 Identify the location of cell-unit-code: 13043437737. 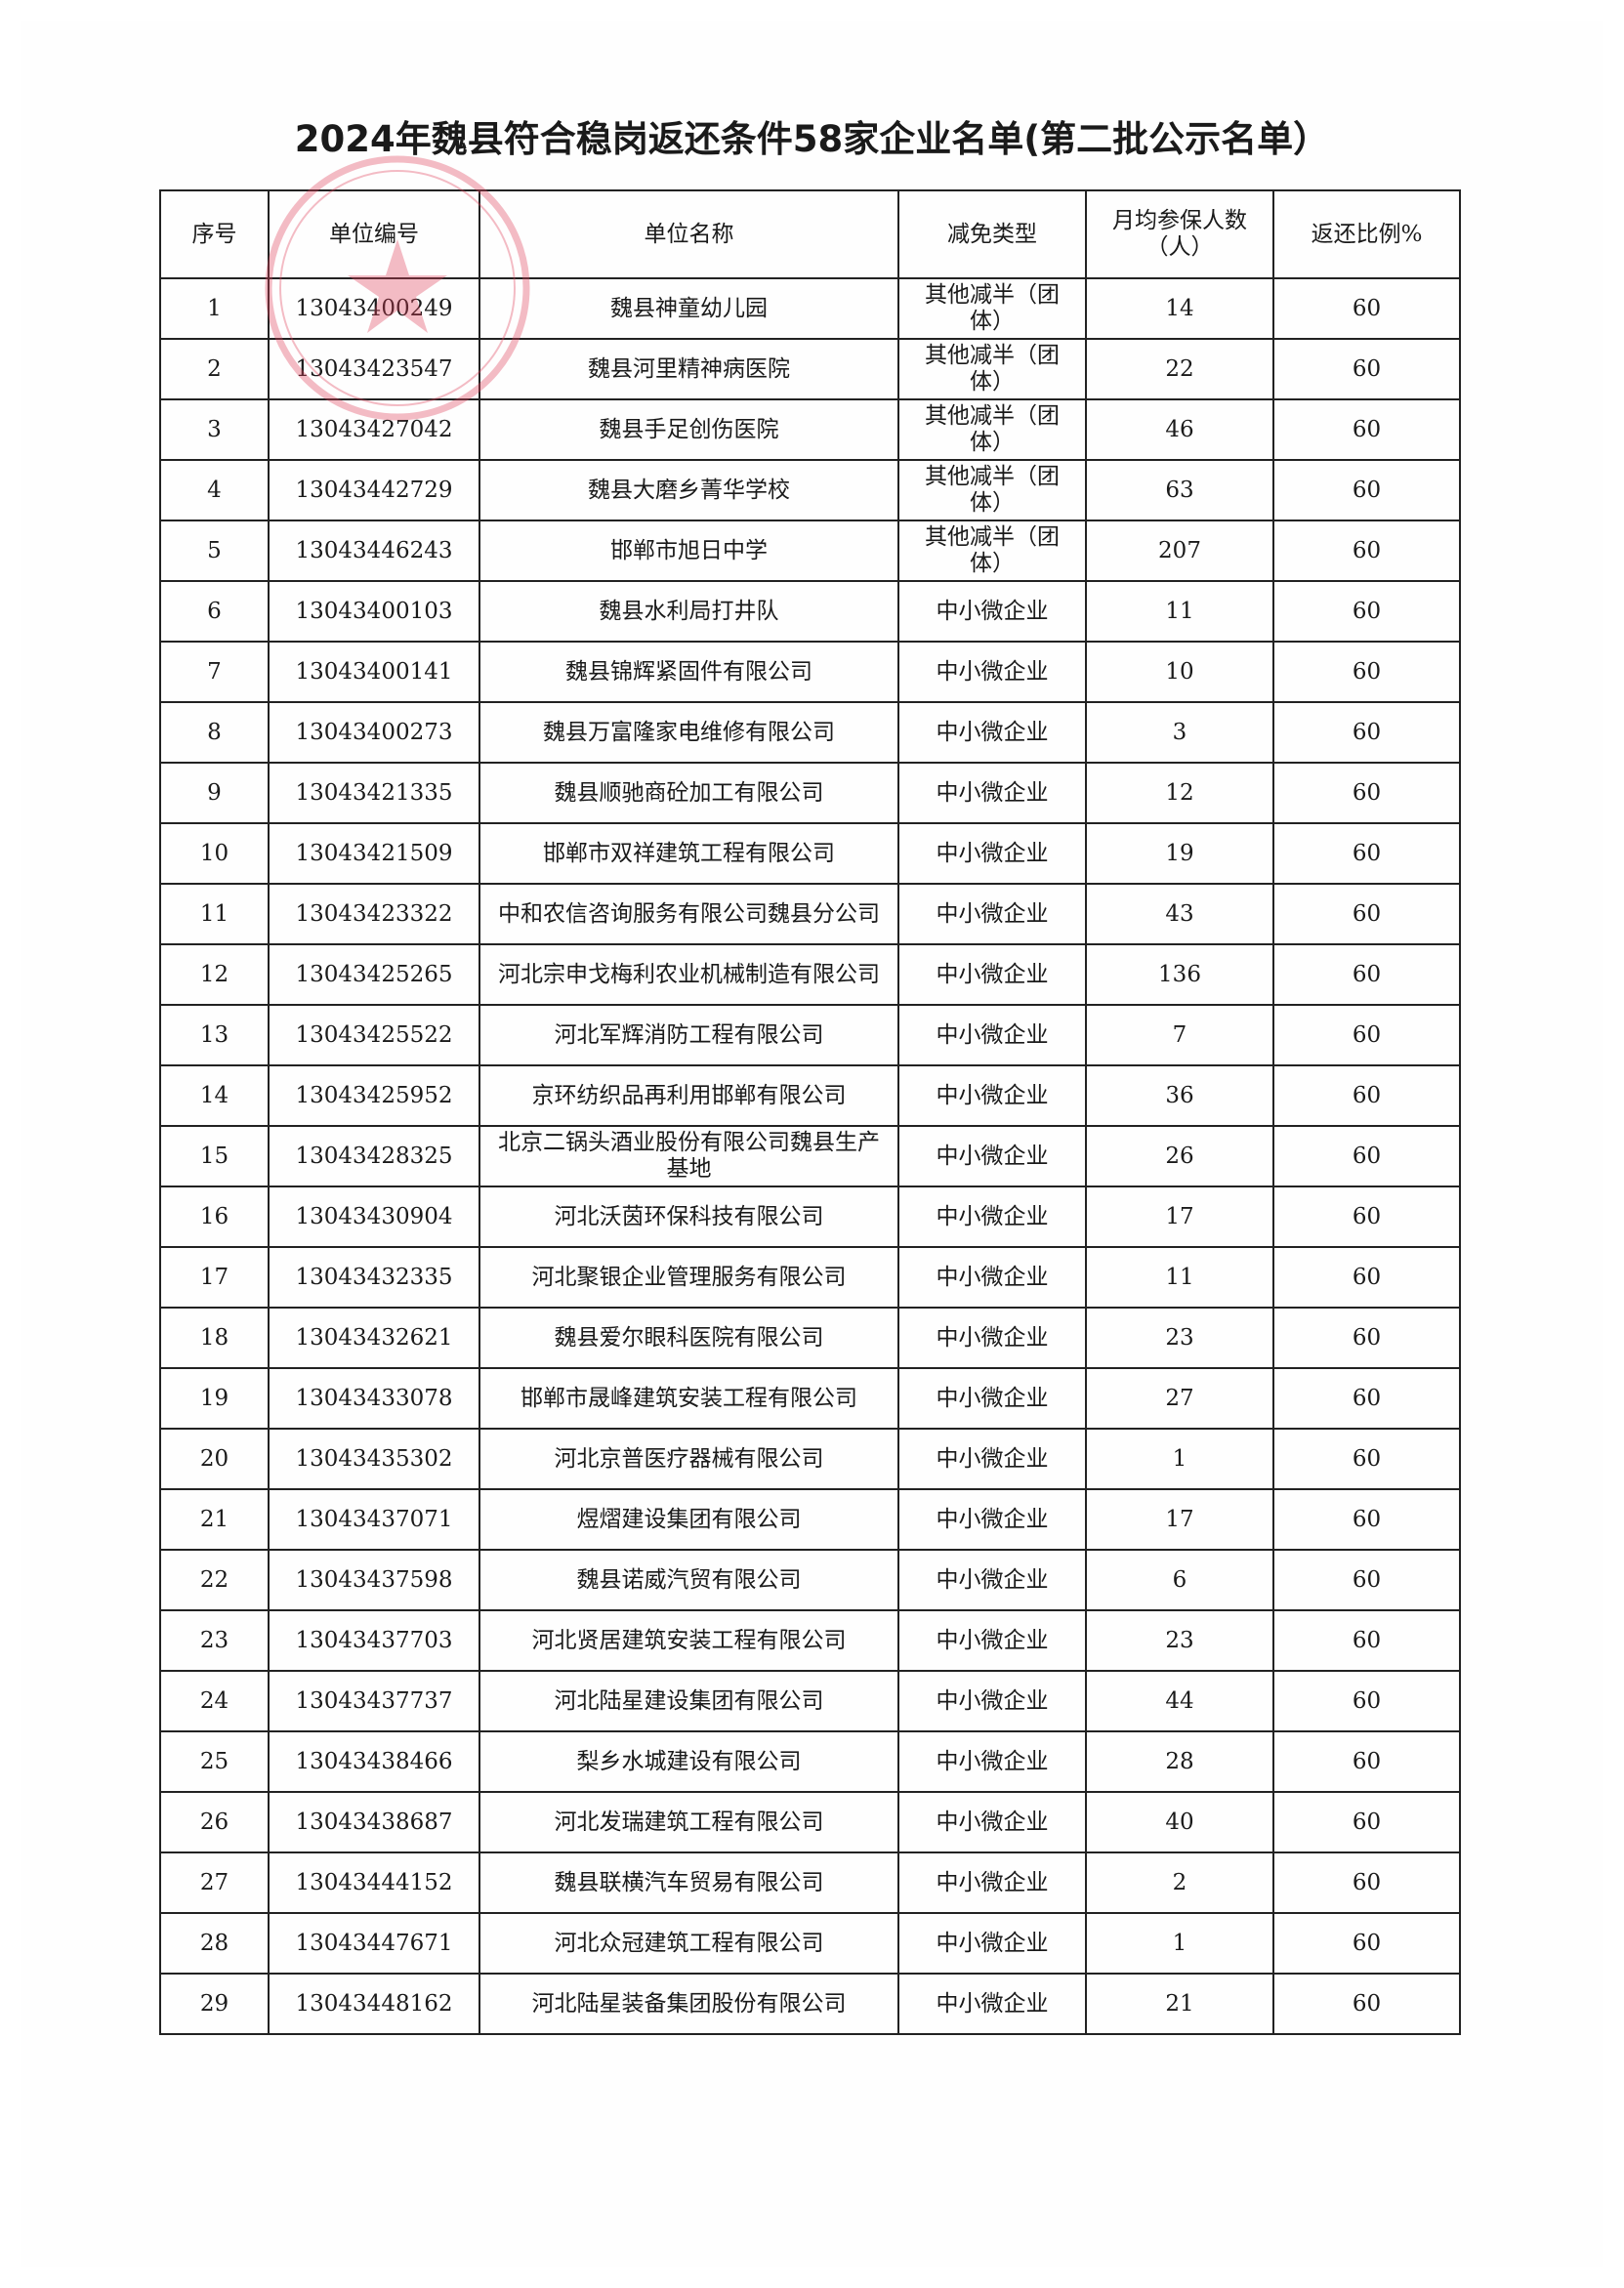
(374, 1701).